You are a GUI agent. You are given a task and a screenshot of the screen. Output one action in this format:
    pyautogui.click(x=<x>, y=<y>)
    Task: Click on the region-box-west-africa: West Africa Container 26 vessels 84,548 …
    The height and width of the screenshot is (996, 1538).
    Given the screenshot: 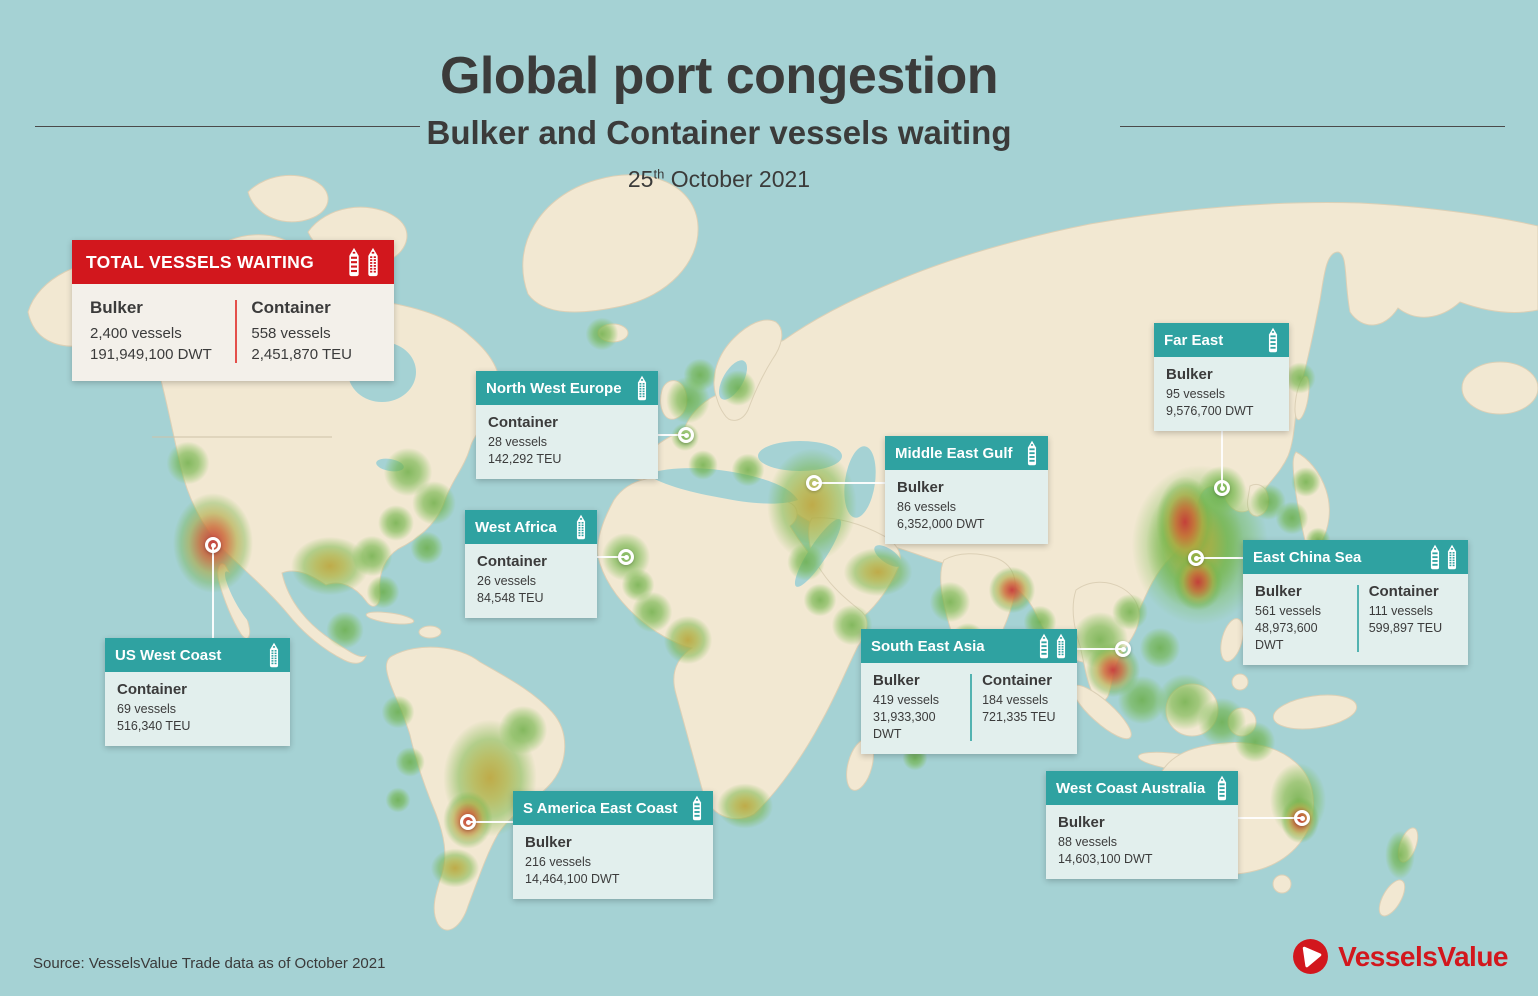 What is the action you would take?
    pyautogui.click(x=531, y=564)
    